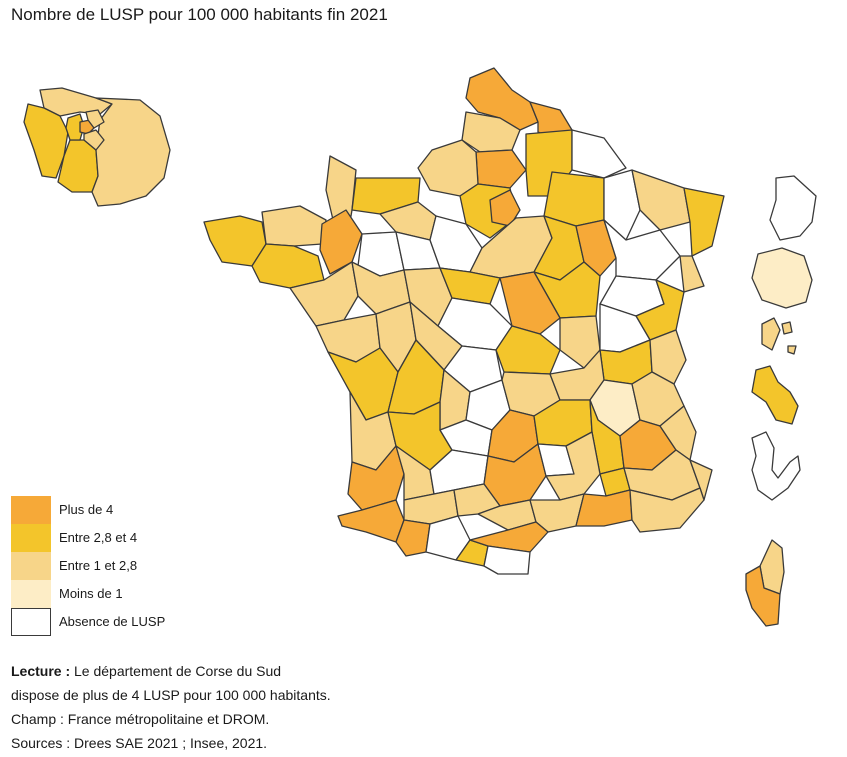 This screenshot has width=847, height=757. Describe the element at coordinates (363, 384) in the screenshot. I see `dept-charente-maritime` at that location.